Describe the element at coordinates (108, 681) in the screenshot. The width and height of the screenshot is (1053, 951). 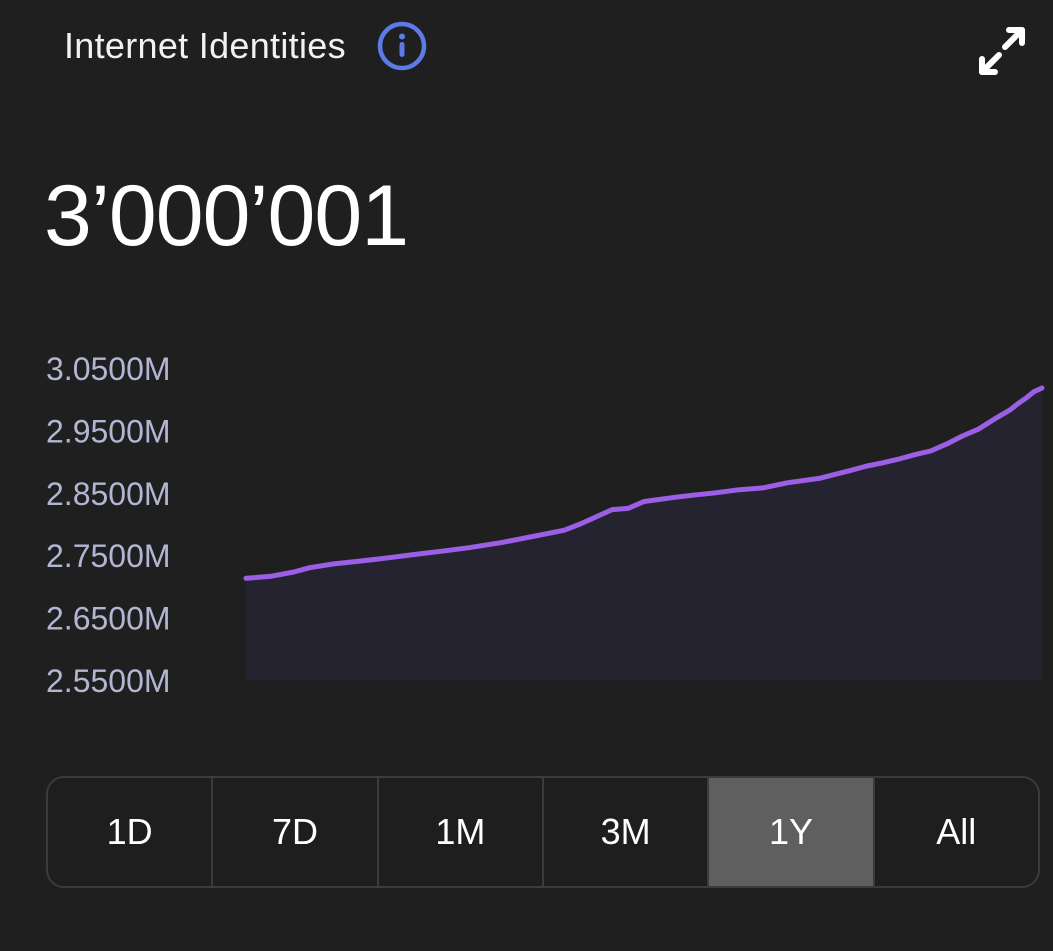
I see `y-tick-label: 2.5500M` at that location.